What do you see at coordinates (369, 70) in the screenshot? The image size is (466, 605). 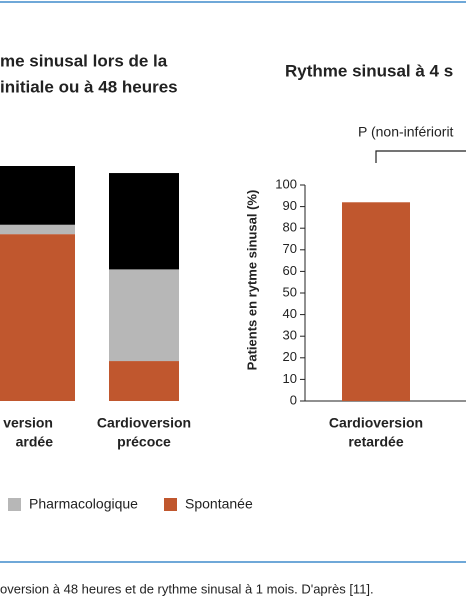 I see `right-title: Rythme sinusal à 4 s` at bounding box center [369, 70].